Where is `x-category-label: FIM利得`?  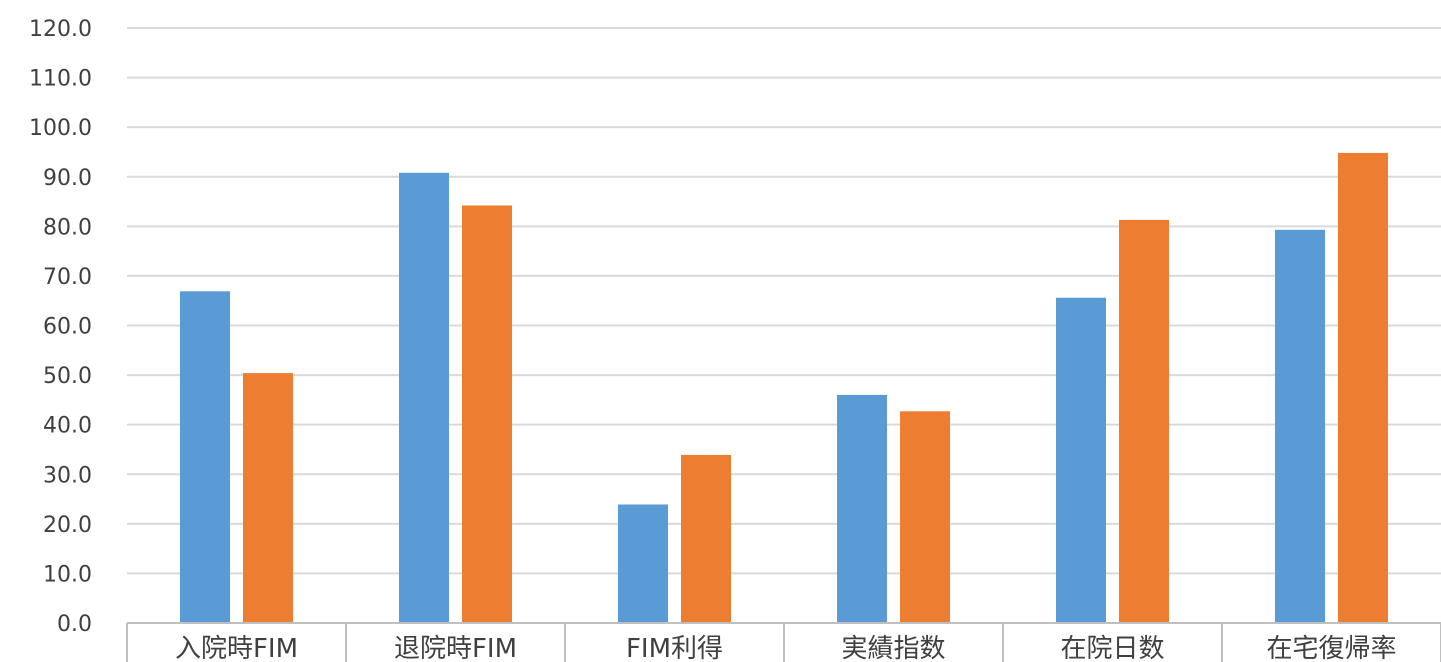
x-category-label: FIM利得 is located at coordinates (674, 648).